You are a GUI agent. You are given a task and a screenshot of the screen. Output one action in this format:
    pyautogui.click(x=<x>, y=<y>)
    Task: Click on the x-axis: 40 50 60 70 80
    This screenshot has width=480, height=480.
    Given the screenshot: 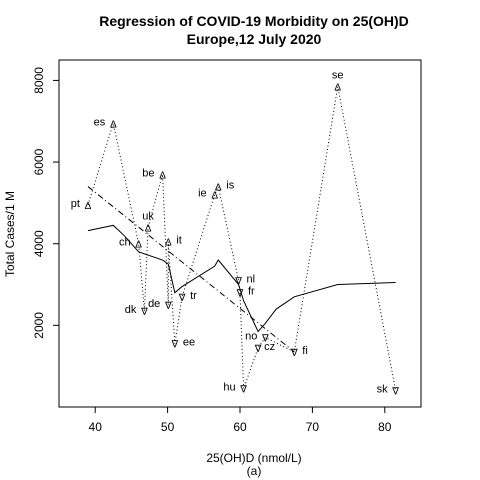 What is the action you would take?
    pyautogui.click(x=240, y=420)
    